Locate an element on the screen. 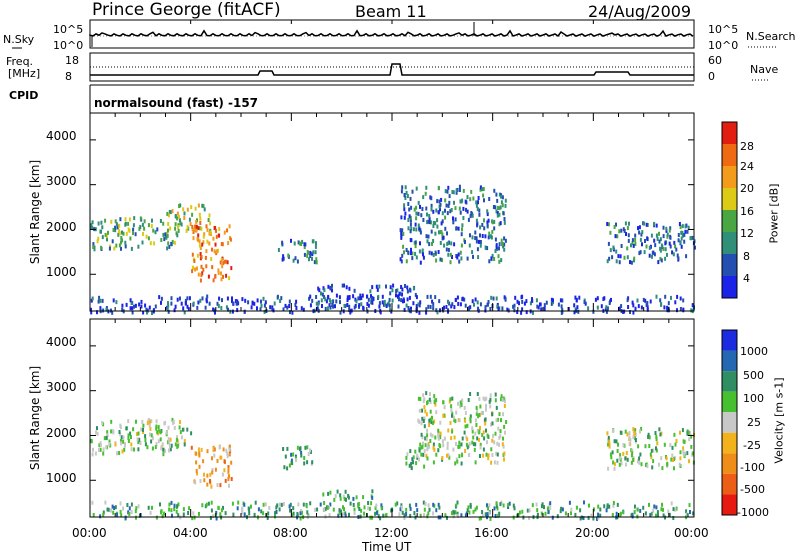  power-colorbar-label: Power [dB] is located at coordinates (774, 213).